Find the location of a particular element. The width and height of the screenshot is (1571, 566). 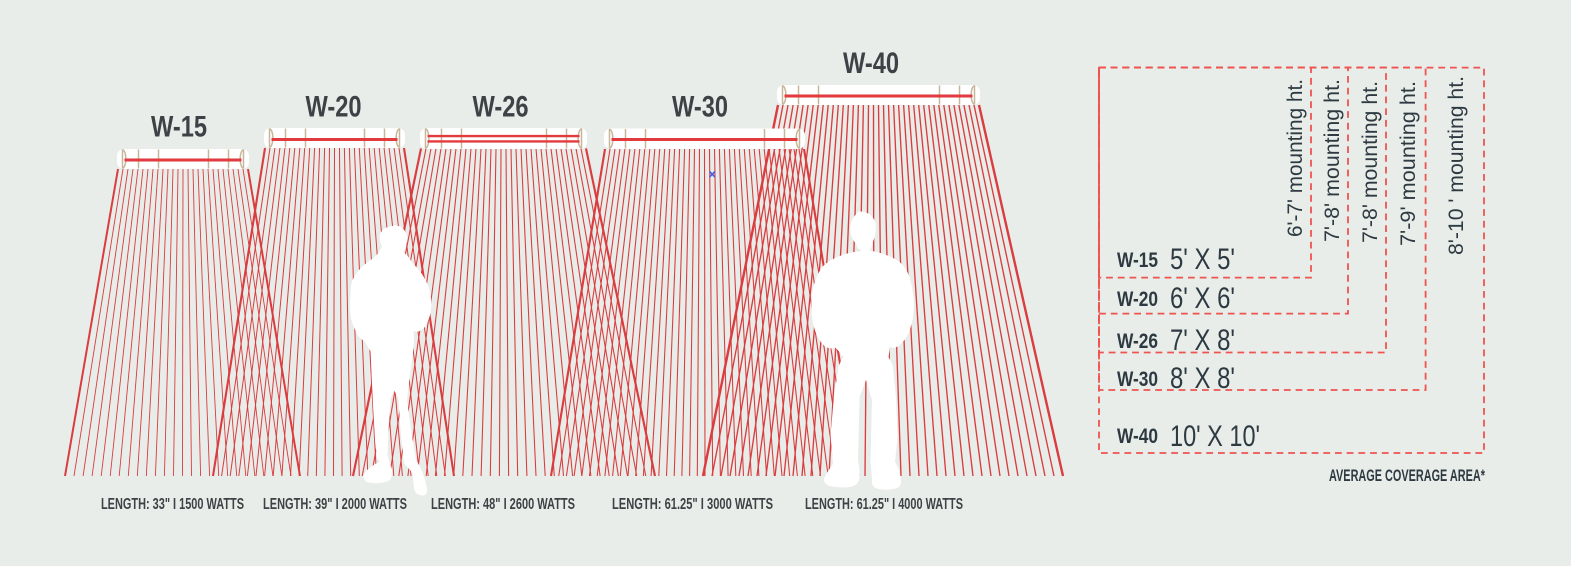

svg-text: LENGTH: 61.25" I 4000 WATTS is located at coordinates (884, 504).